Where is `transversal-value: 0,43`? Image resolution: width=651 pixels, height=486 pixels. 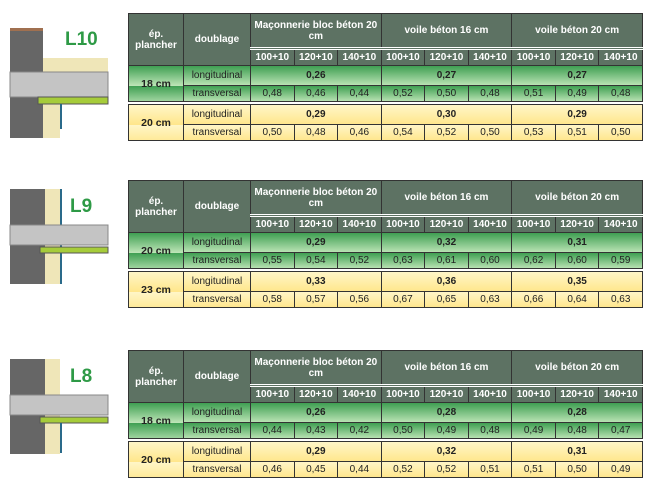 transversal-value: 0,43 is located at coordinates (316, 430).